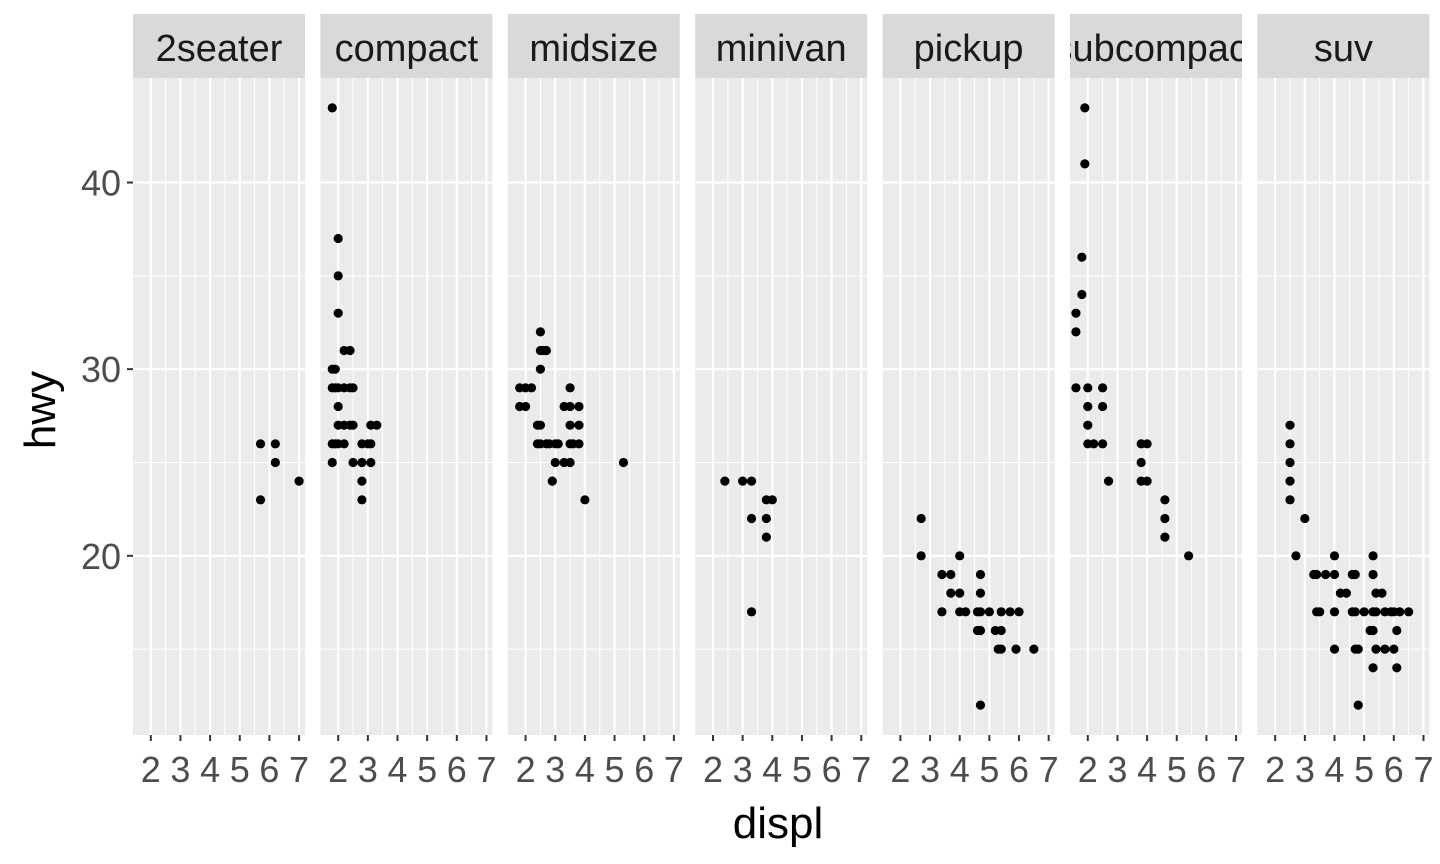  What do you see at coordinates (783, 402) in the screenshot?
I see `facet-minivan: minivan 2 3 4 5 6 7` at bounding box center [783, 402].